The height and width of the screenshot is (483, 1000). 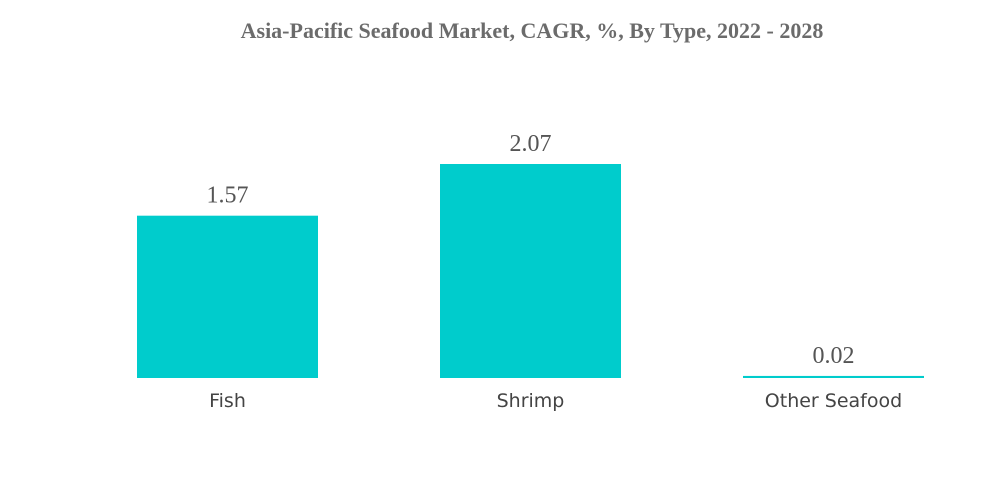 What do you see at coordinates (833, 401) in the screenshot?
I see `x-tick-label: Other Seafood` at bounding box center [833, 401].